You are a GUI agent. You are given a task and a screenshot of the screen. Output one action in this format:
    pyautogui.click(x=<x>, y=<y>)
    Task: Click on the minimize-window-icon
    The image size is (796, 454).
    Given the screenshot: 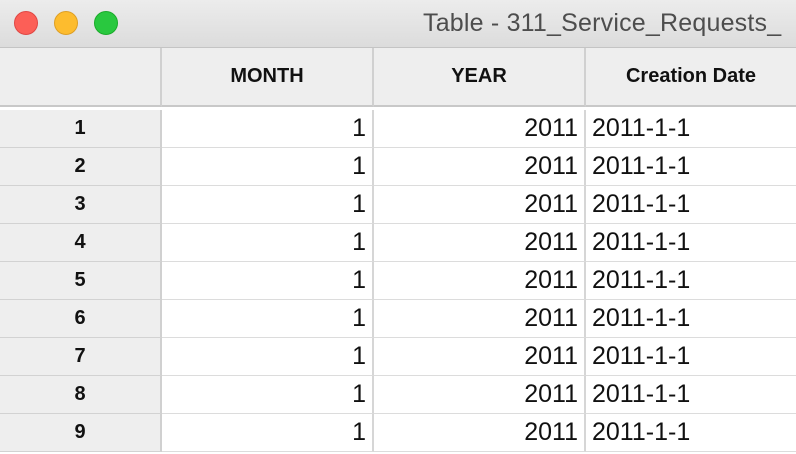 What is the action you would take?
    pyautogui.click(x=66, y=23)
    